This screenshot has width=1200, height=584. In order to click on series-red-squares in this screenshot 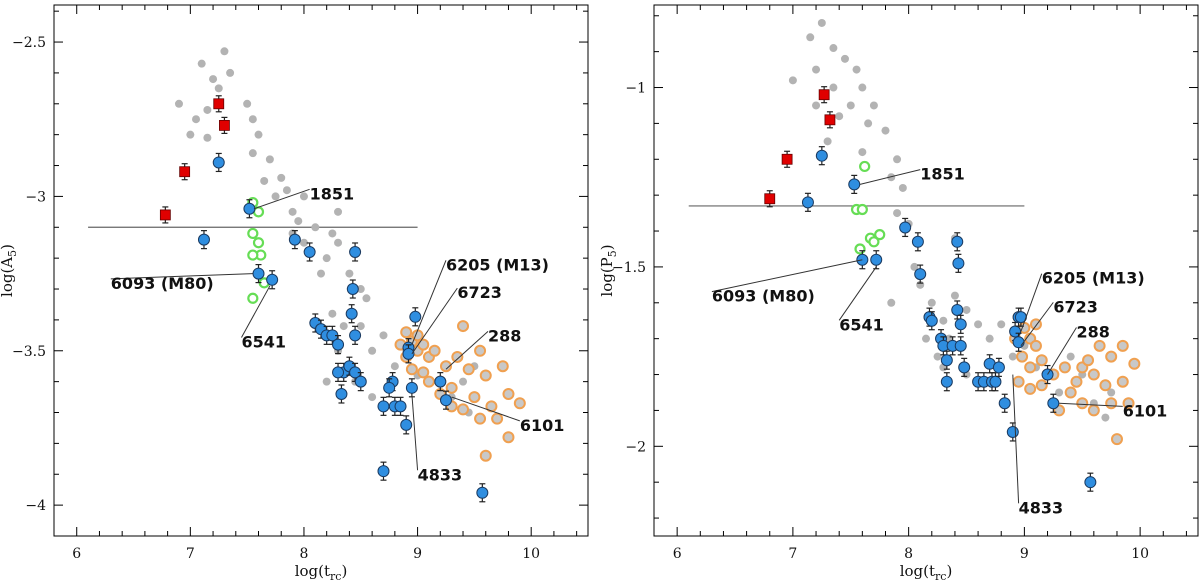, I will do `click(194, 159)`.